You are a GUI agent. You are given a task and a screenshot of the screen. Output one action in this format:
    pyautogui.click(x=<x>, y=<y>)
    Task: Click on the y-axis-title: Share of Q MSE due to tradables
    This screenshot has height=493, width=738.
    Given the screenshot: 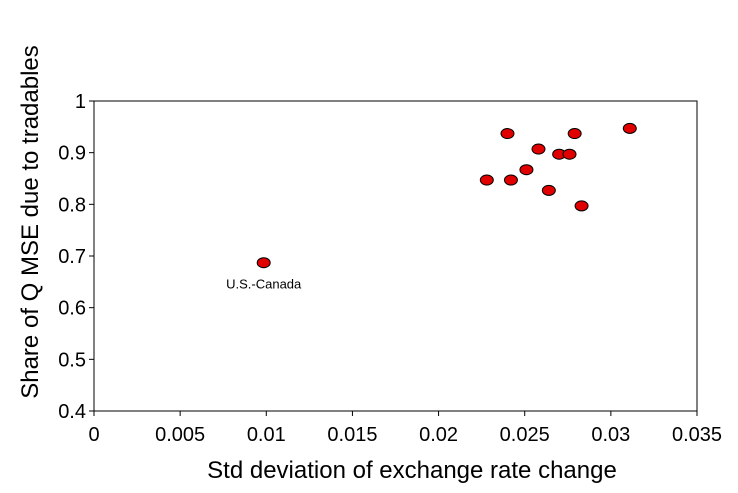 What is the action you would take?
    pyautogui.click(x=30, y=222)
    